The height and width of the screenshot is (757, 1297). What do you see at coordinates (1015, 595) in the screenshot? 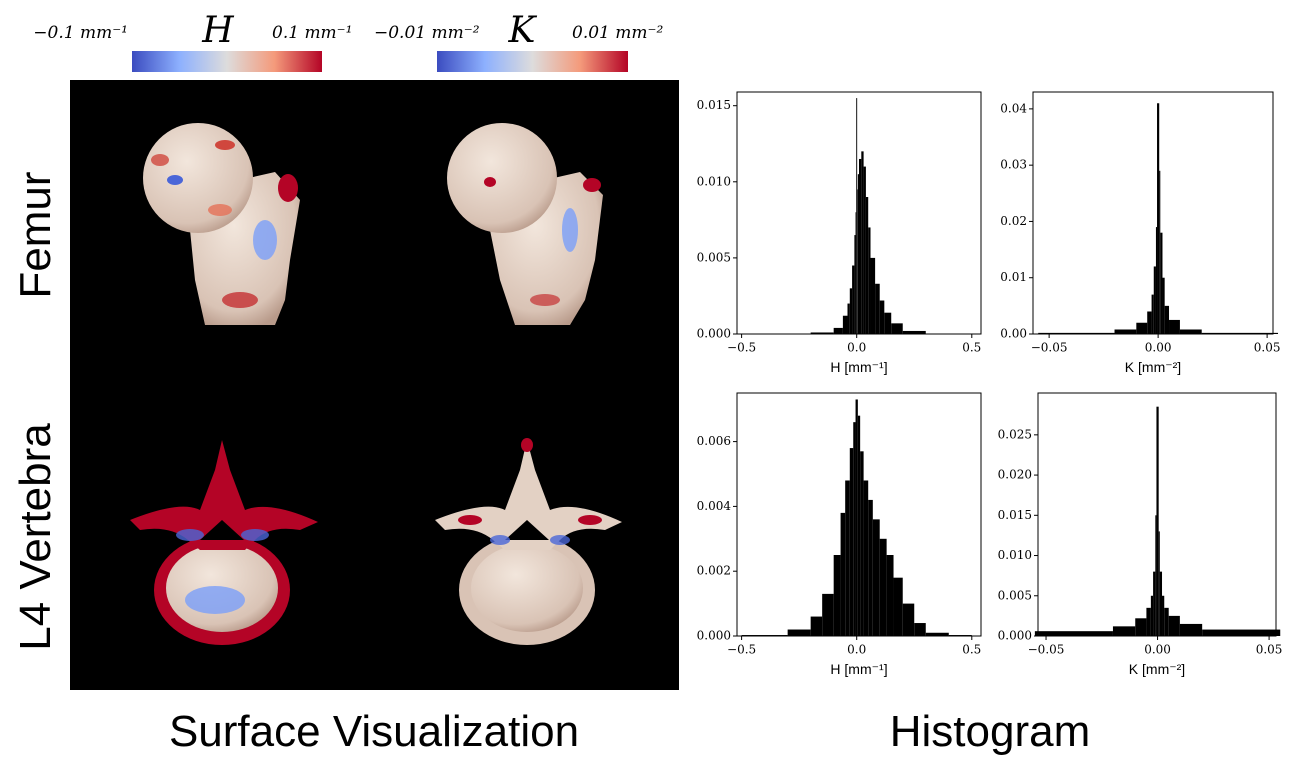
I see `y-tick-label: 0.005` at bounding box center [1015, 595].